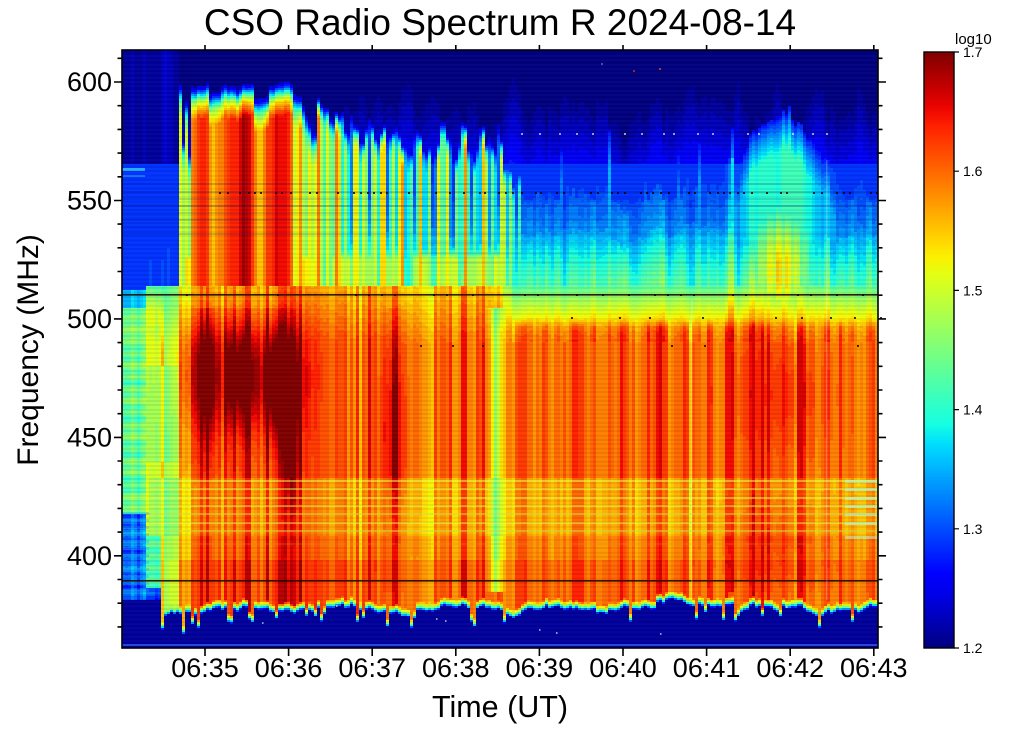 This screenshot has width=1027, height=734. What do you see at coordinates (89, 556) in the screenshot?
I see `svg-text: 400` at bounding box center [89, 556].